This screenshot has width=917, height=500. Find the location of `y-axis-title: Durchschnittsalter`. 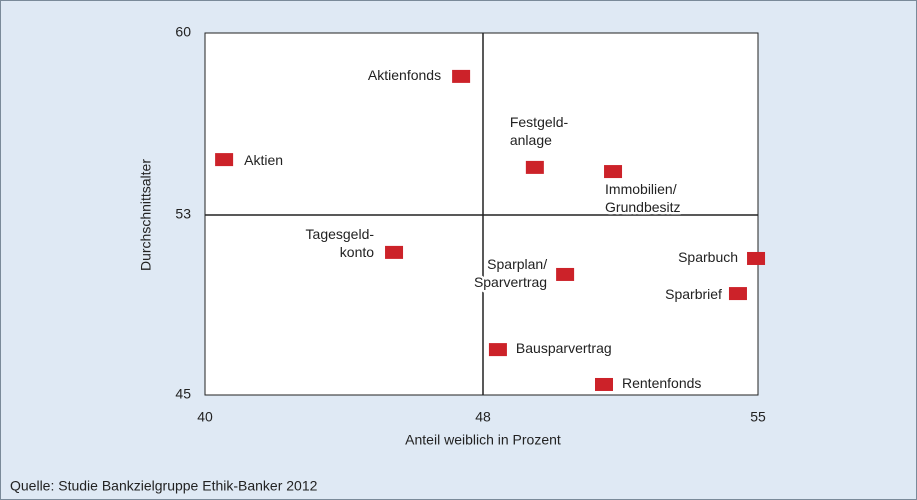

y-axis-title: Durchschnittsalter is located at coordinates (146, 215).